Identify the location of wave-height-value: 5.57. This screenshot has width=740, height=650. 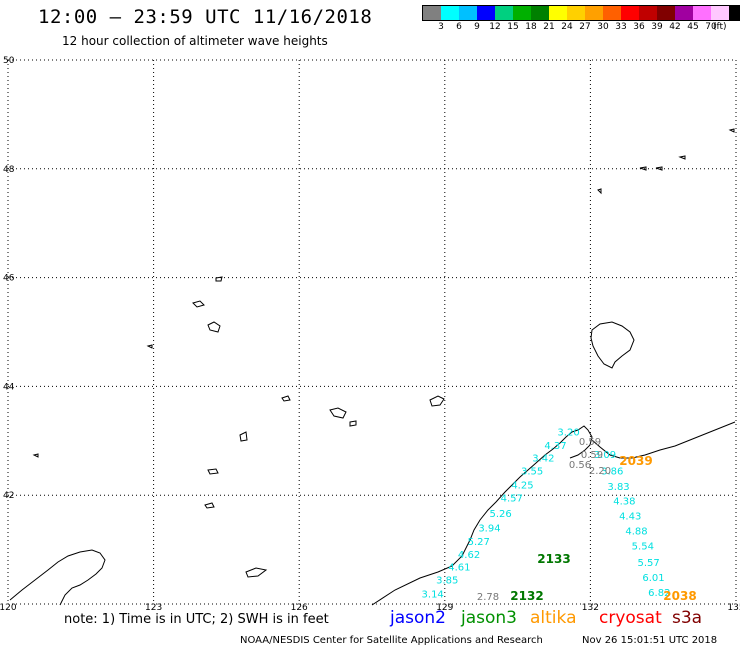
(649, 563).